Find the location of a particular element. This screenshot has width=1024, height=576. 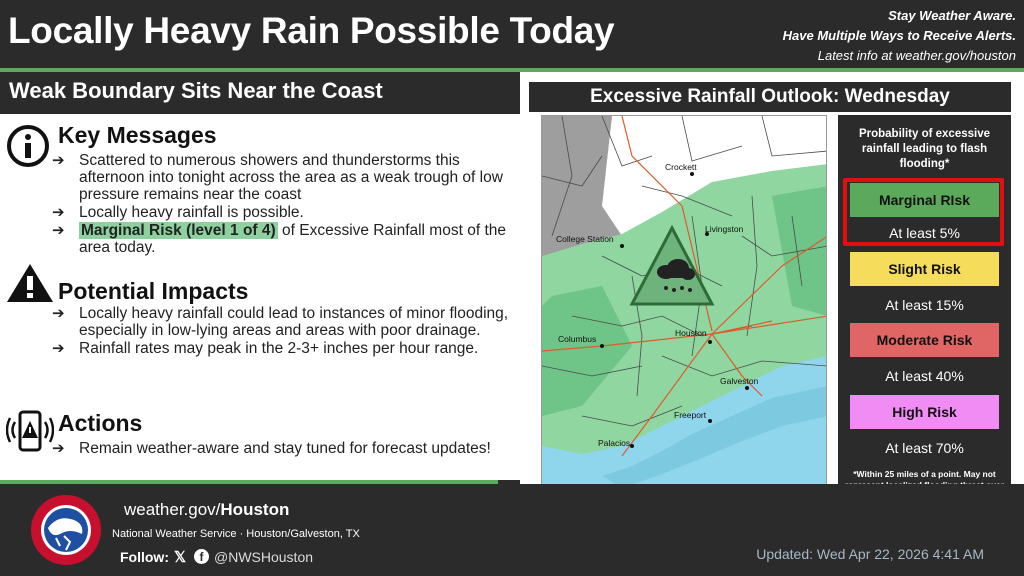

phone-alert-icon is located at coordinates (30, 431).